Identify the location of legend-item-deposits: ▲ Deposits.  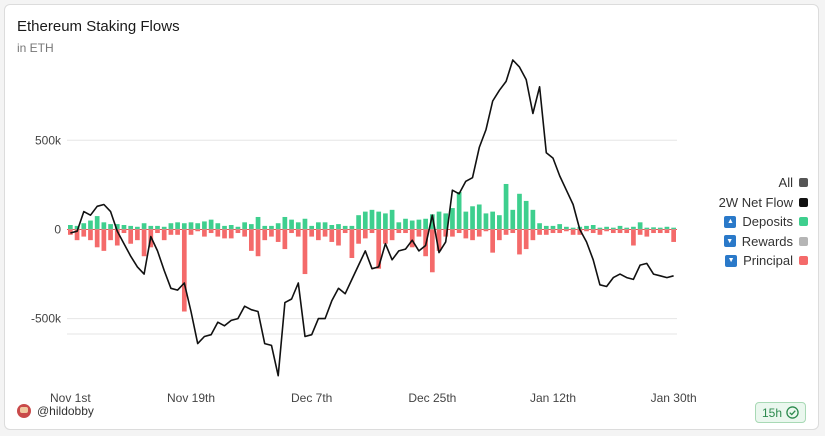
(763, 222).